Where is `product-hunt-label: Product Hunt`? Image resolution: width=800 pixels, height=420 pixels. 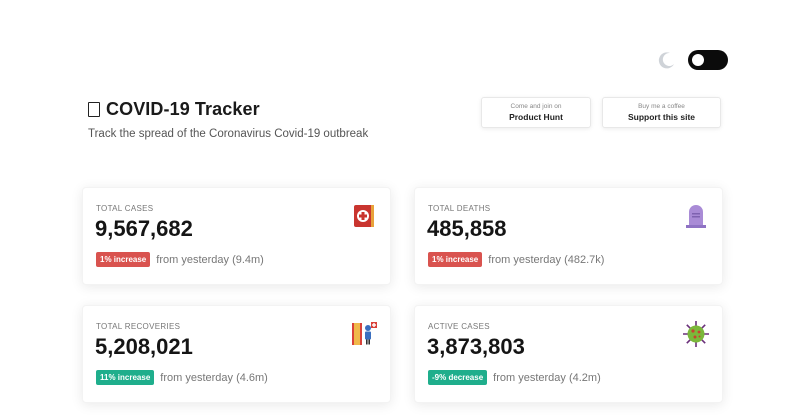
product-hunt-label: Product Hunt is located at coordinates (536, 117).